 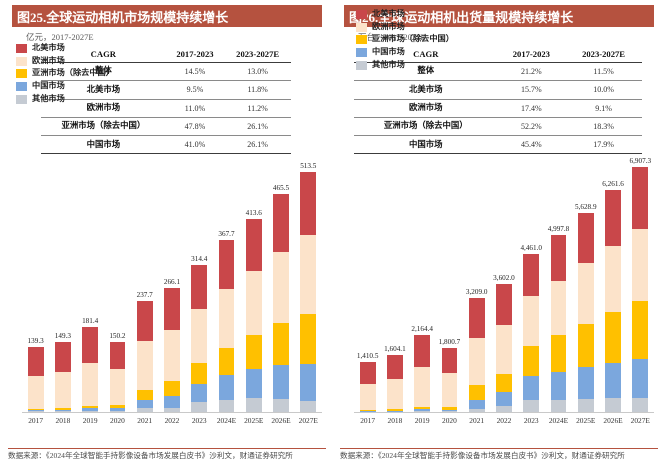 What do you see at coordinates (558, 229) in the screenshot?
I see `bar-value-label: 4,997.8` at bounding box center [558, 229].